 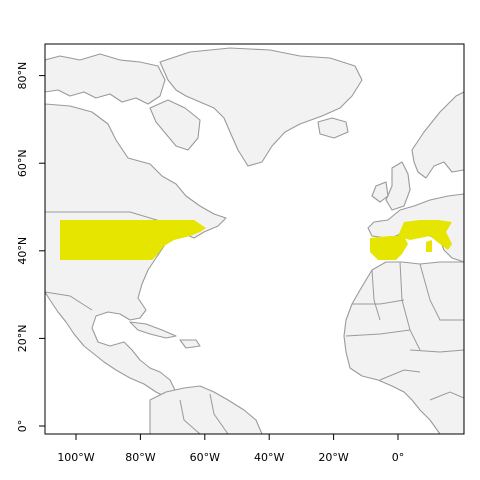 What do you see at coordinates (153, 330) in the screenshot?
I see `cuba` at bounding box center [153, 330].